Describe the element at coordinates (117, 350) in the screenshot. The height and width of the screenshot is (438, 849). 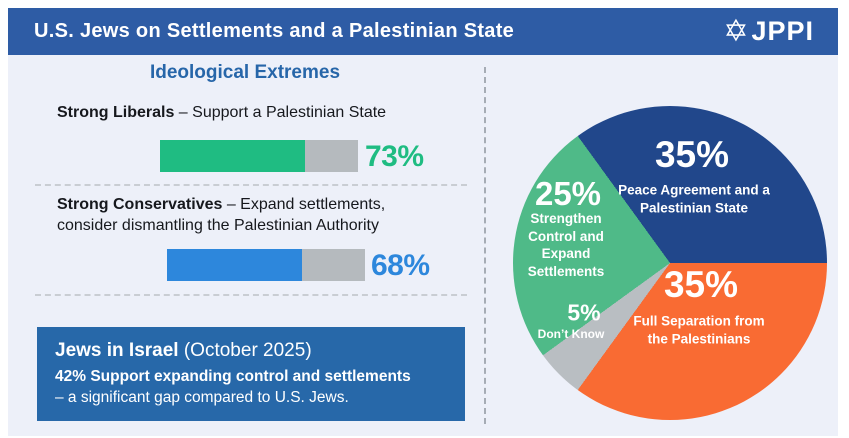
I see `callout-title-bold: Jews in Israel` at that location.